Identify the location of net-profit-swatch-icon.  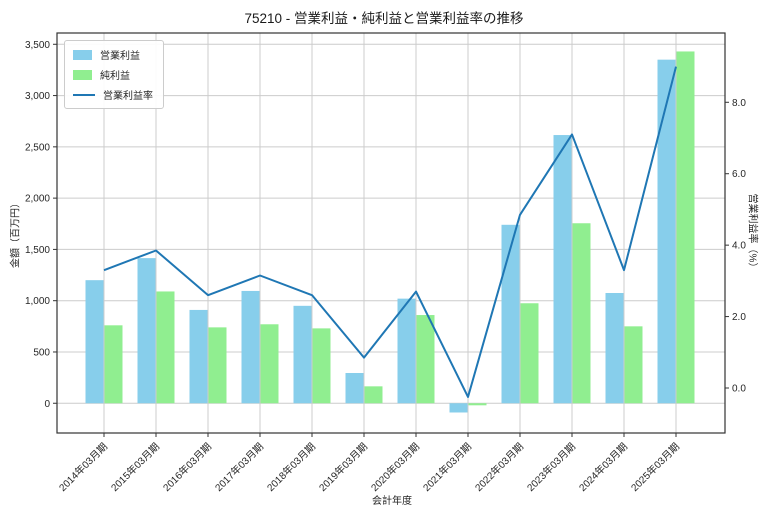
(82, 74).